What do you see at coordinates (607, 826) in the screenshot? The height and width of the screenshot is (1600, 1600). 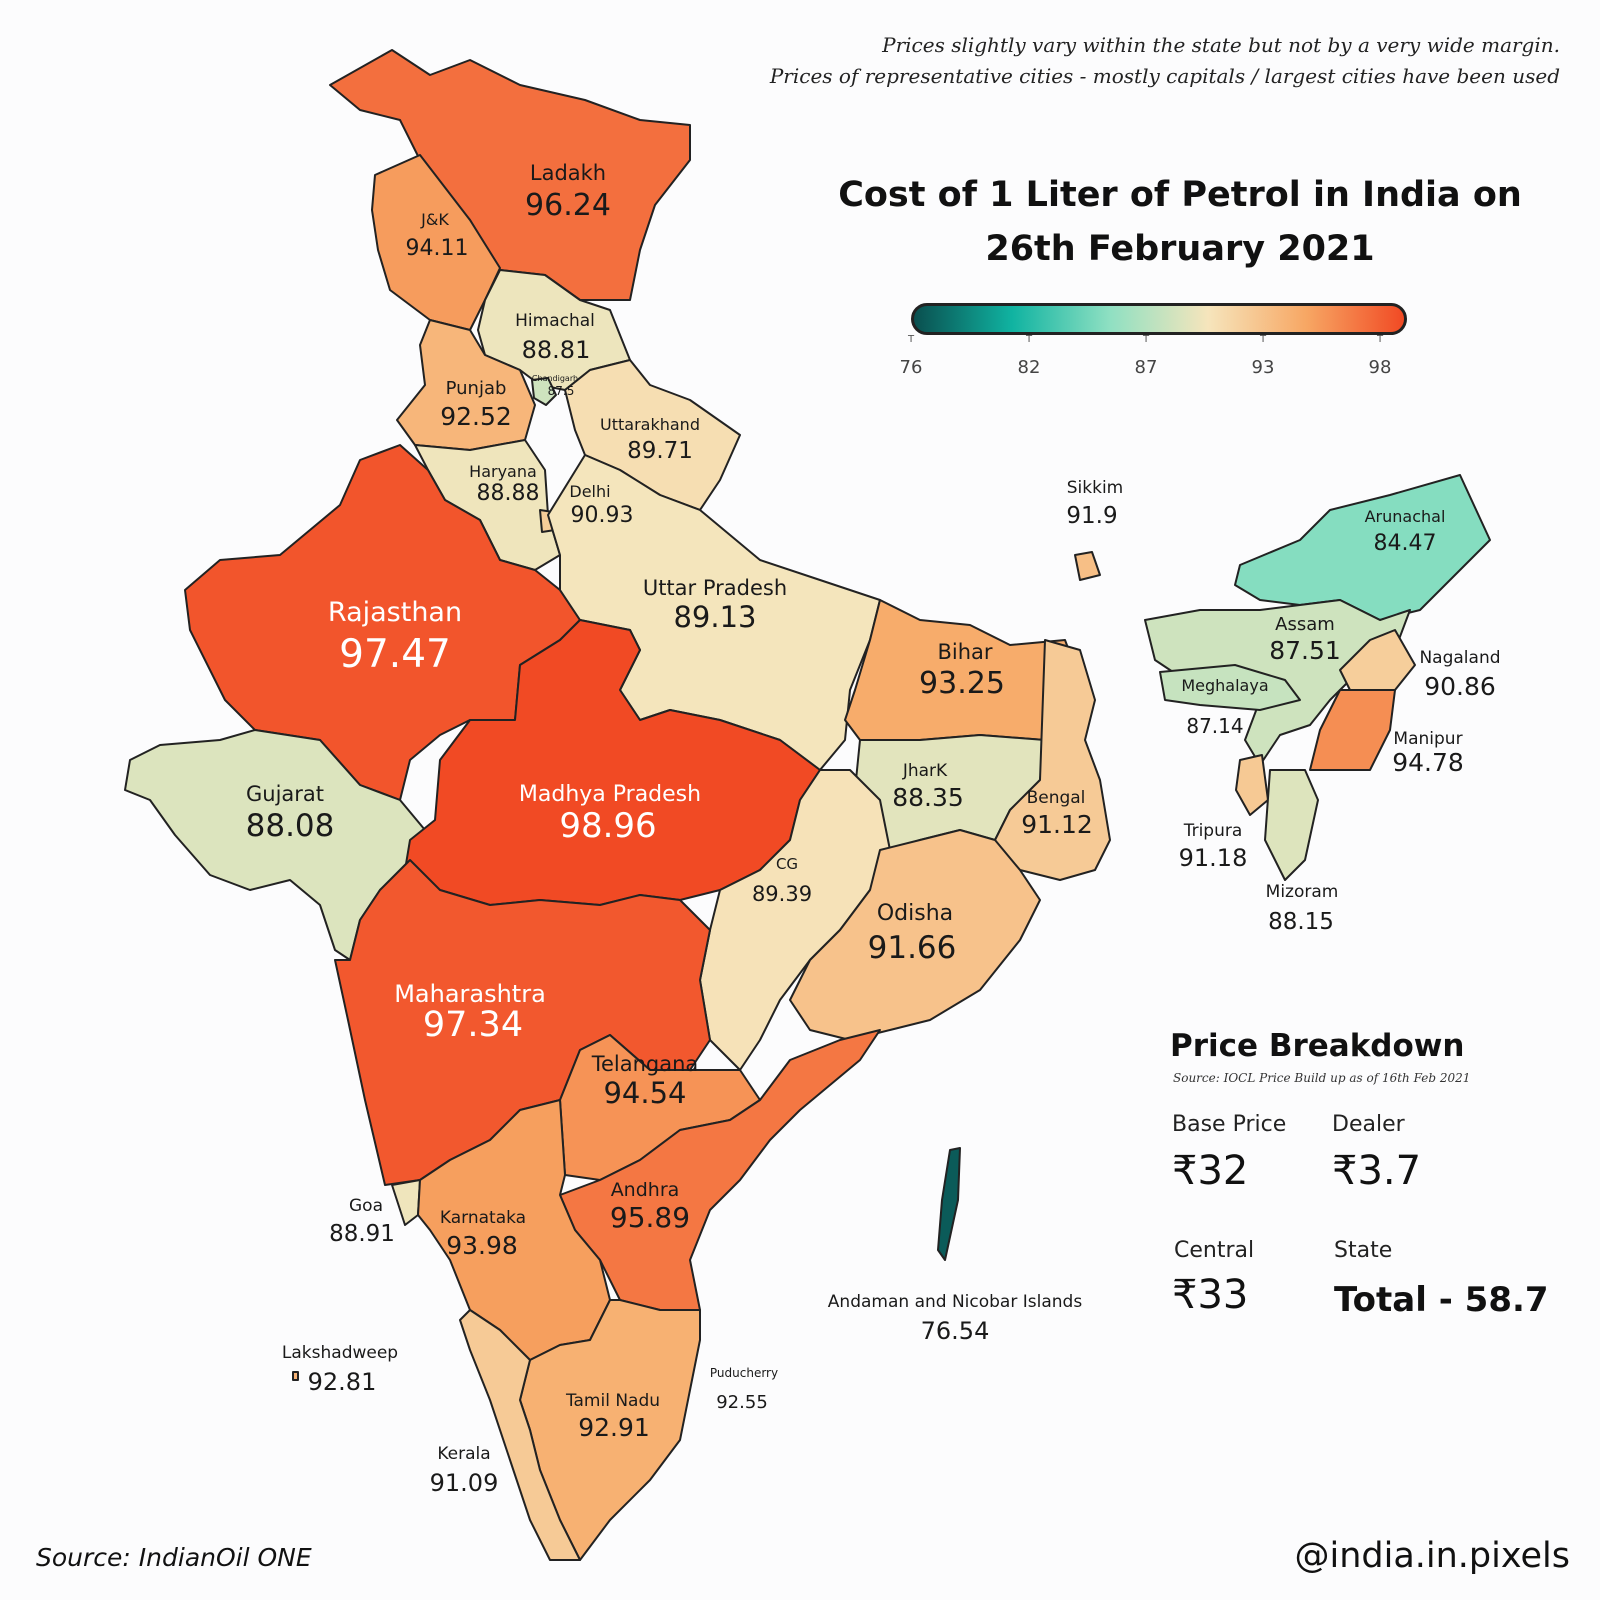 I see `region-value-madhya-pradesh: 98.96` at bounding box center [607, 826].